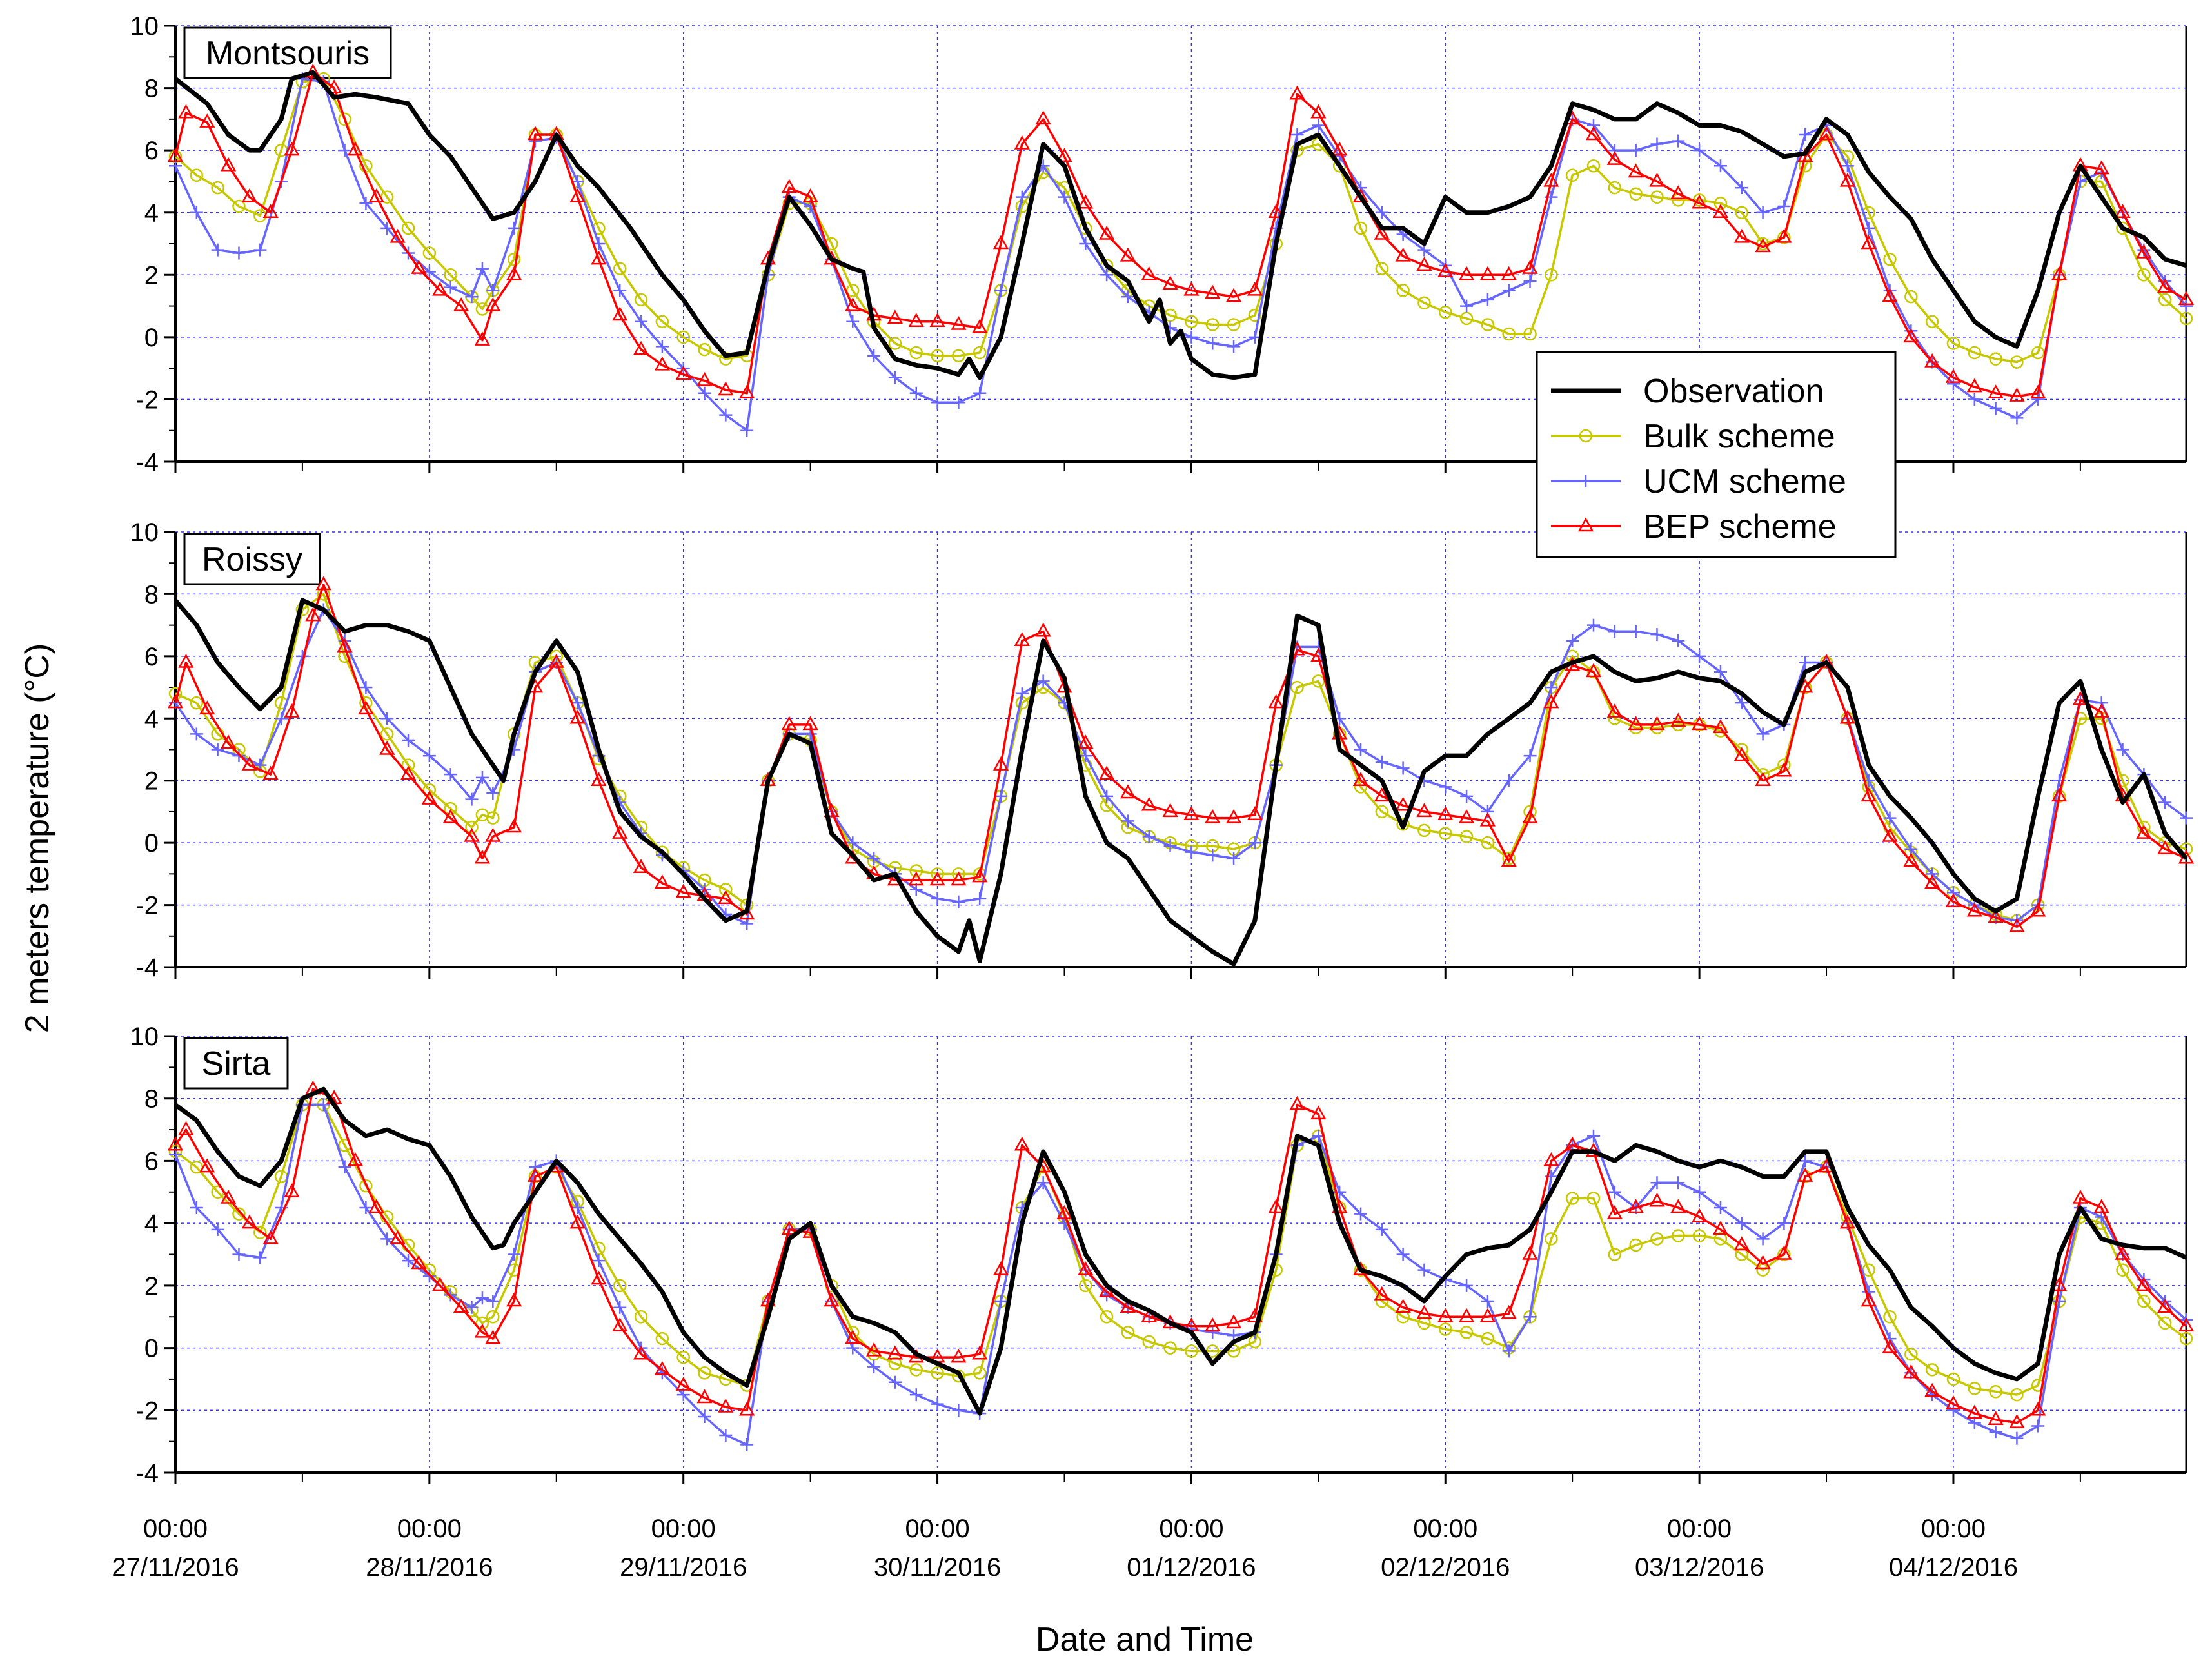 This screenshot has width=2212, height=1679. I want to click on legend-label: Observation, so click(1733, 391).